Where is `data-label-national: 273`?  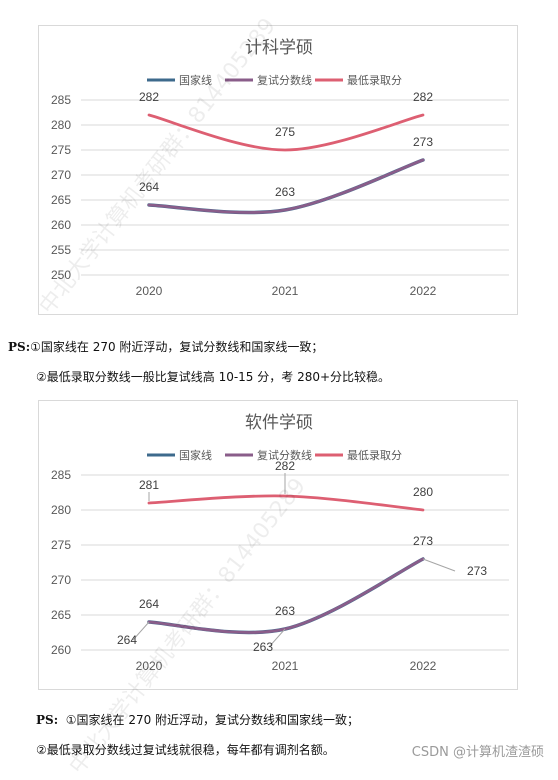
data-label-national: 273 is located at coordinates (477, 571).